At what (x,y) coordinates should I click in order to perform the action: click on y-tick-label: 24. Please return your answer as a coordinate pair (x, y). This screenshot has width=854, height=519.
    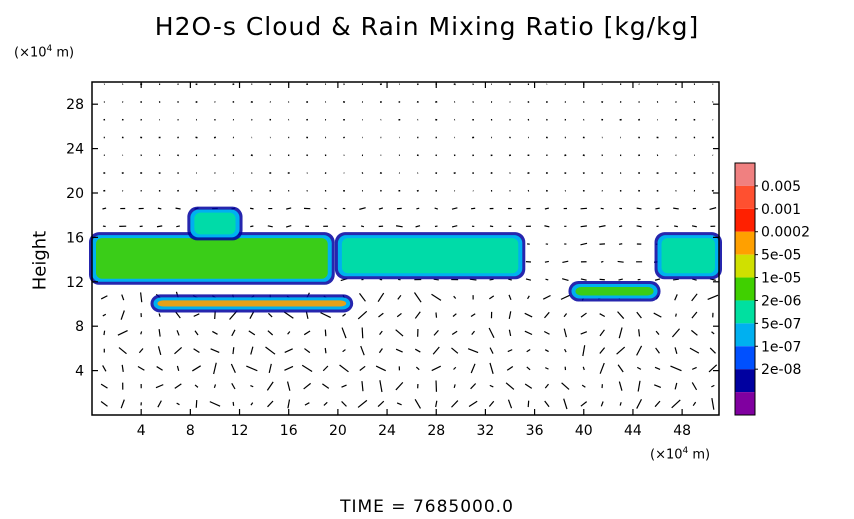
    Looking at the image, I should click on (75, 150).